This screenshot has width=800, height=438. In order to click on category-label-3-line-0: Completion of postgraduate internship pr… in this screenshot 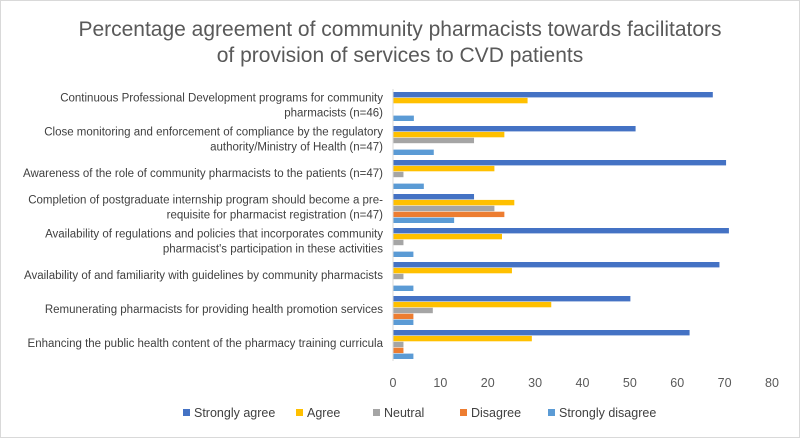, I will do `click(205, 201)`.